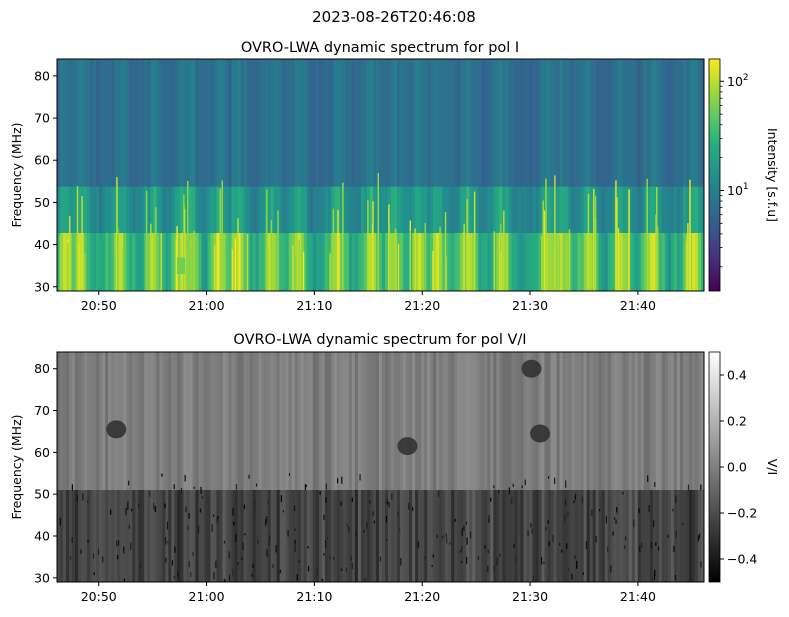  What do you see at coordinates (737, 421) in the screenshot?
I see `colorbar-tick-label: 0.2` at bounding box center [737, 421].